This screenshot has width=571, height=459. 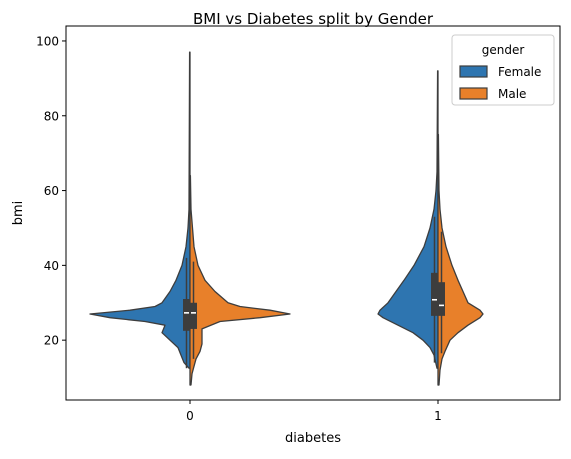 What do you see at coordinates (51, 341) in the screenshot?
I see `y-tick-label: 20` at bounding box center [51, 341].